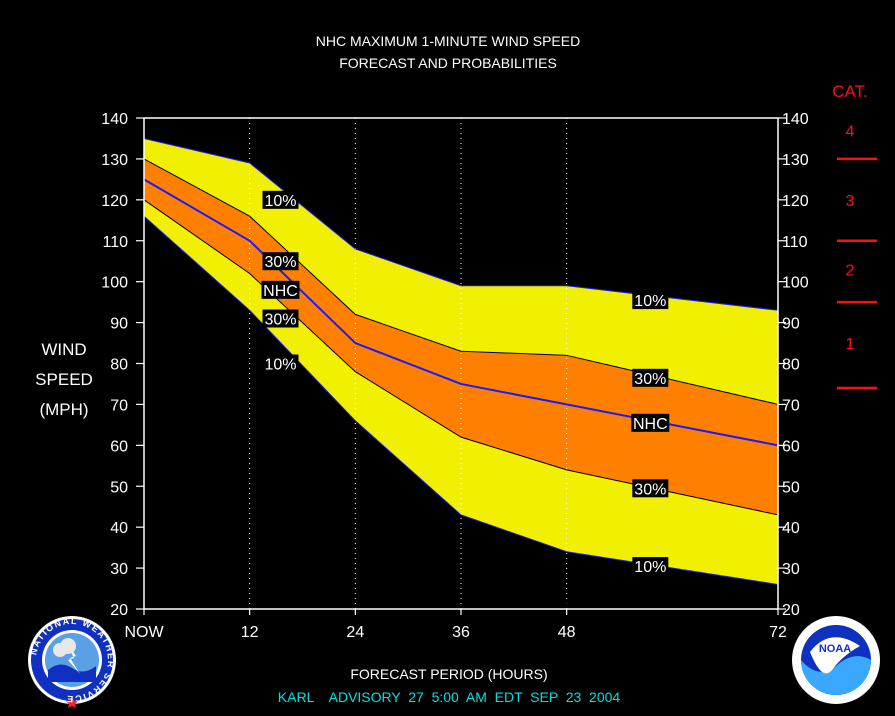 The width and height of the screenshot is (895, 716). Describe the element at coordinates (791, 405) in the screenshot. I see `y-tick-label-right: 70` at that location.